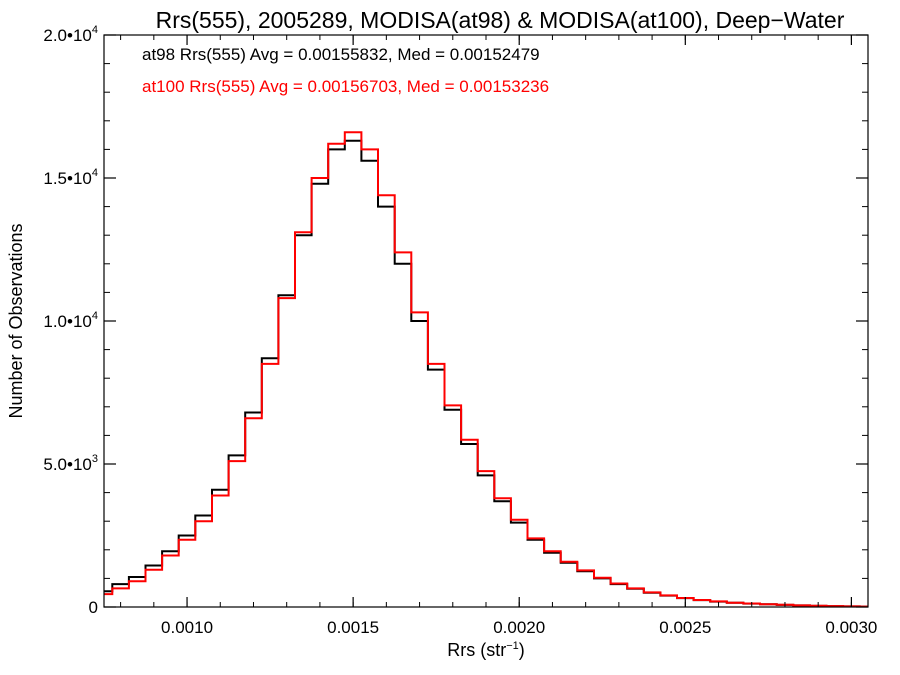 The height and width of the screenshot is (675, 900). Describe the element at coordinates (16, 320) in the screenshot. I see `y-axis-label: Number of Observations` at that location.